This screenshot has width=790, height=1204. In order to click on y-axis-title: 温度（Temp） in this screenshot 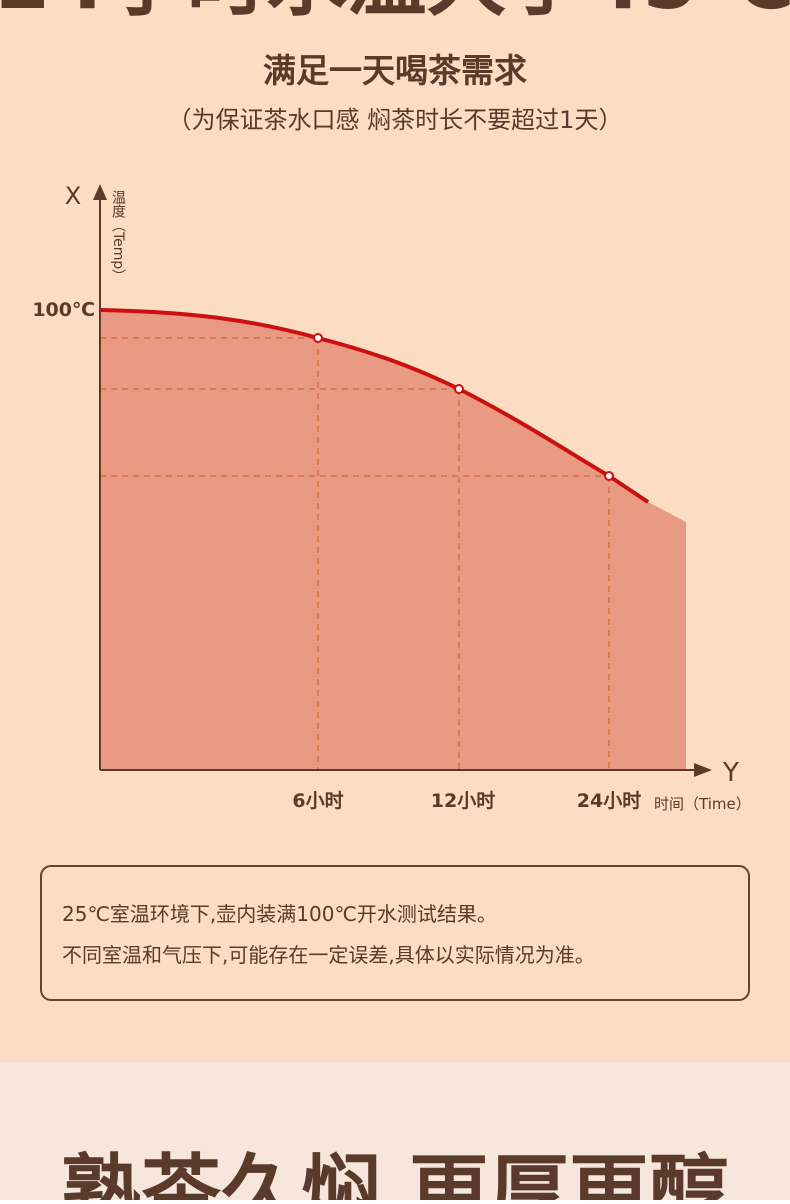, I will do `click(118, 236)`.